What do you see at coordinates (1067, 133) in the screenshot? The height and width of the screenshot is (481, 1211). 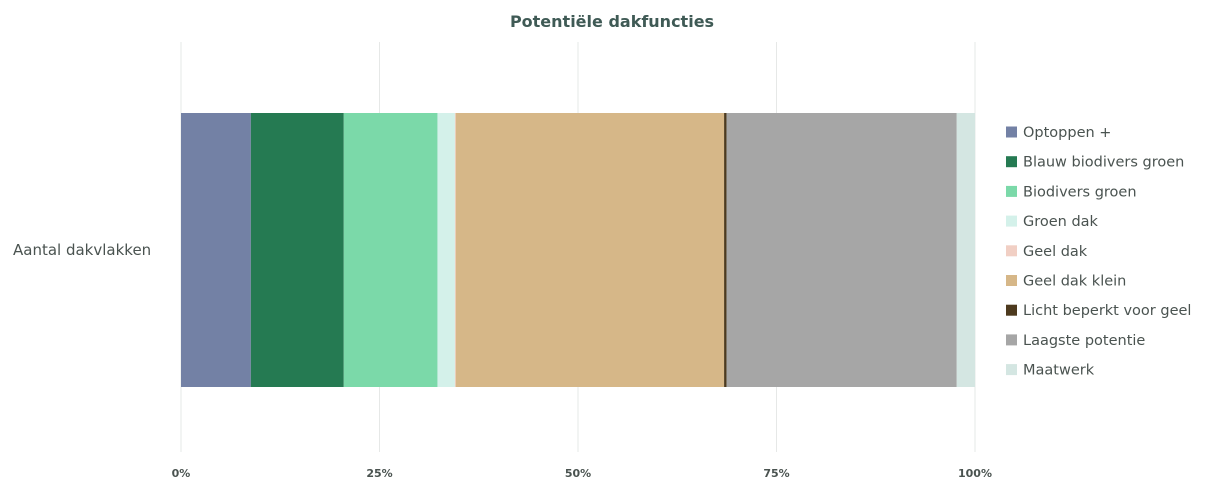 I see `legend-label: Optoppen +` at bounding box center [1067, 133].